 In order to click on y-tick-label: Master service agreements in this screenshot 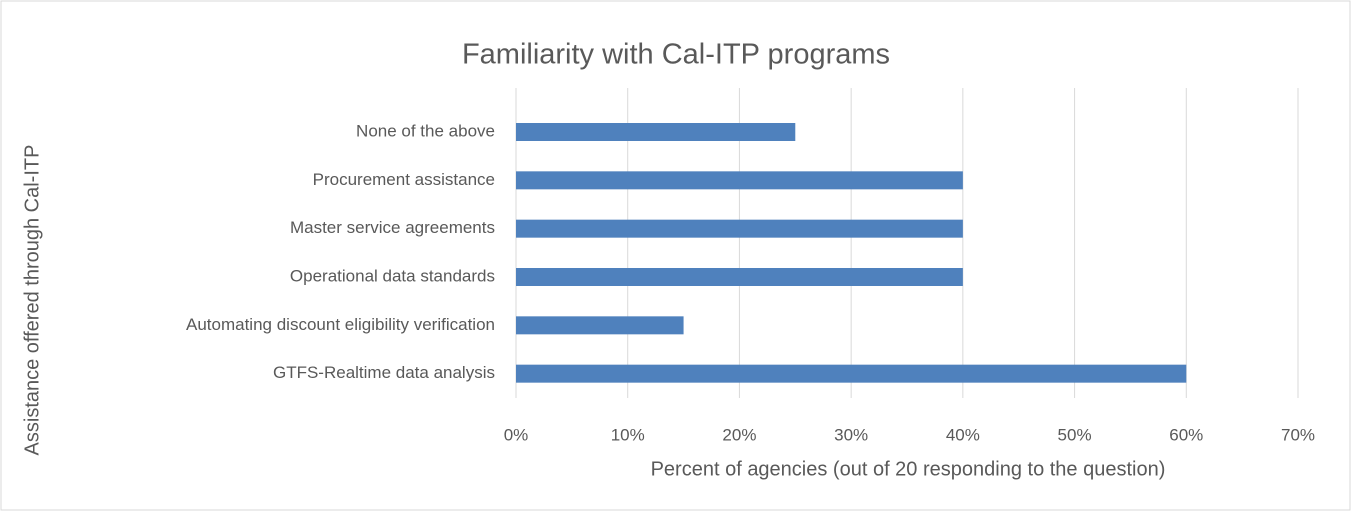, I will do `click(392, 227)`.